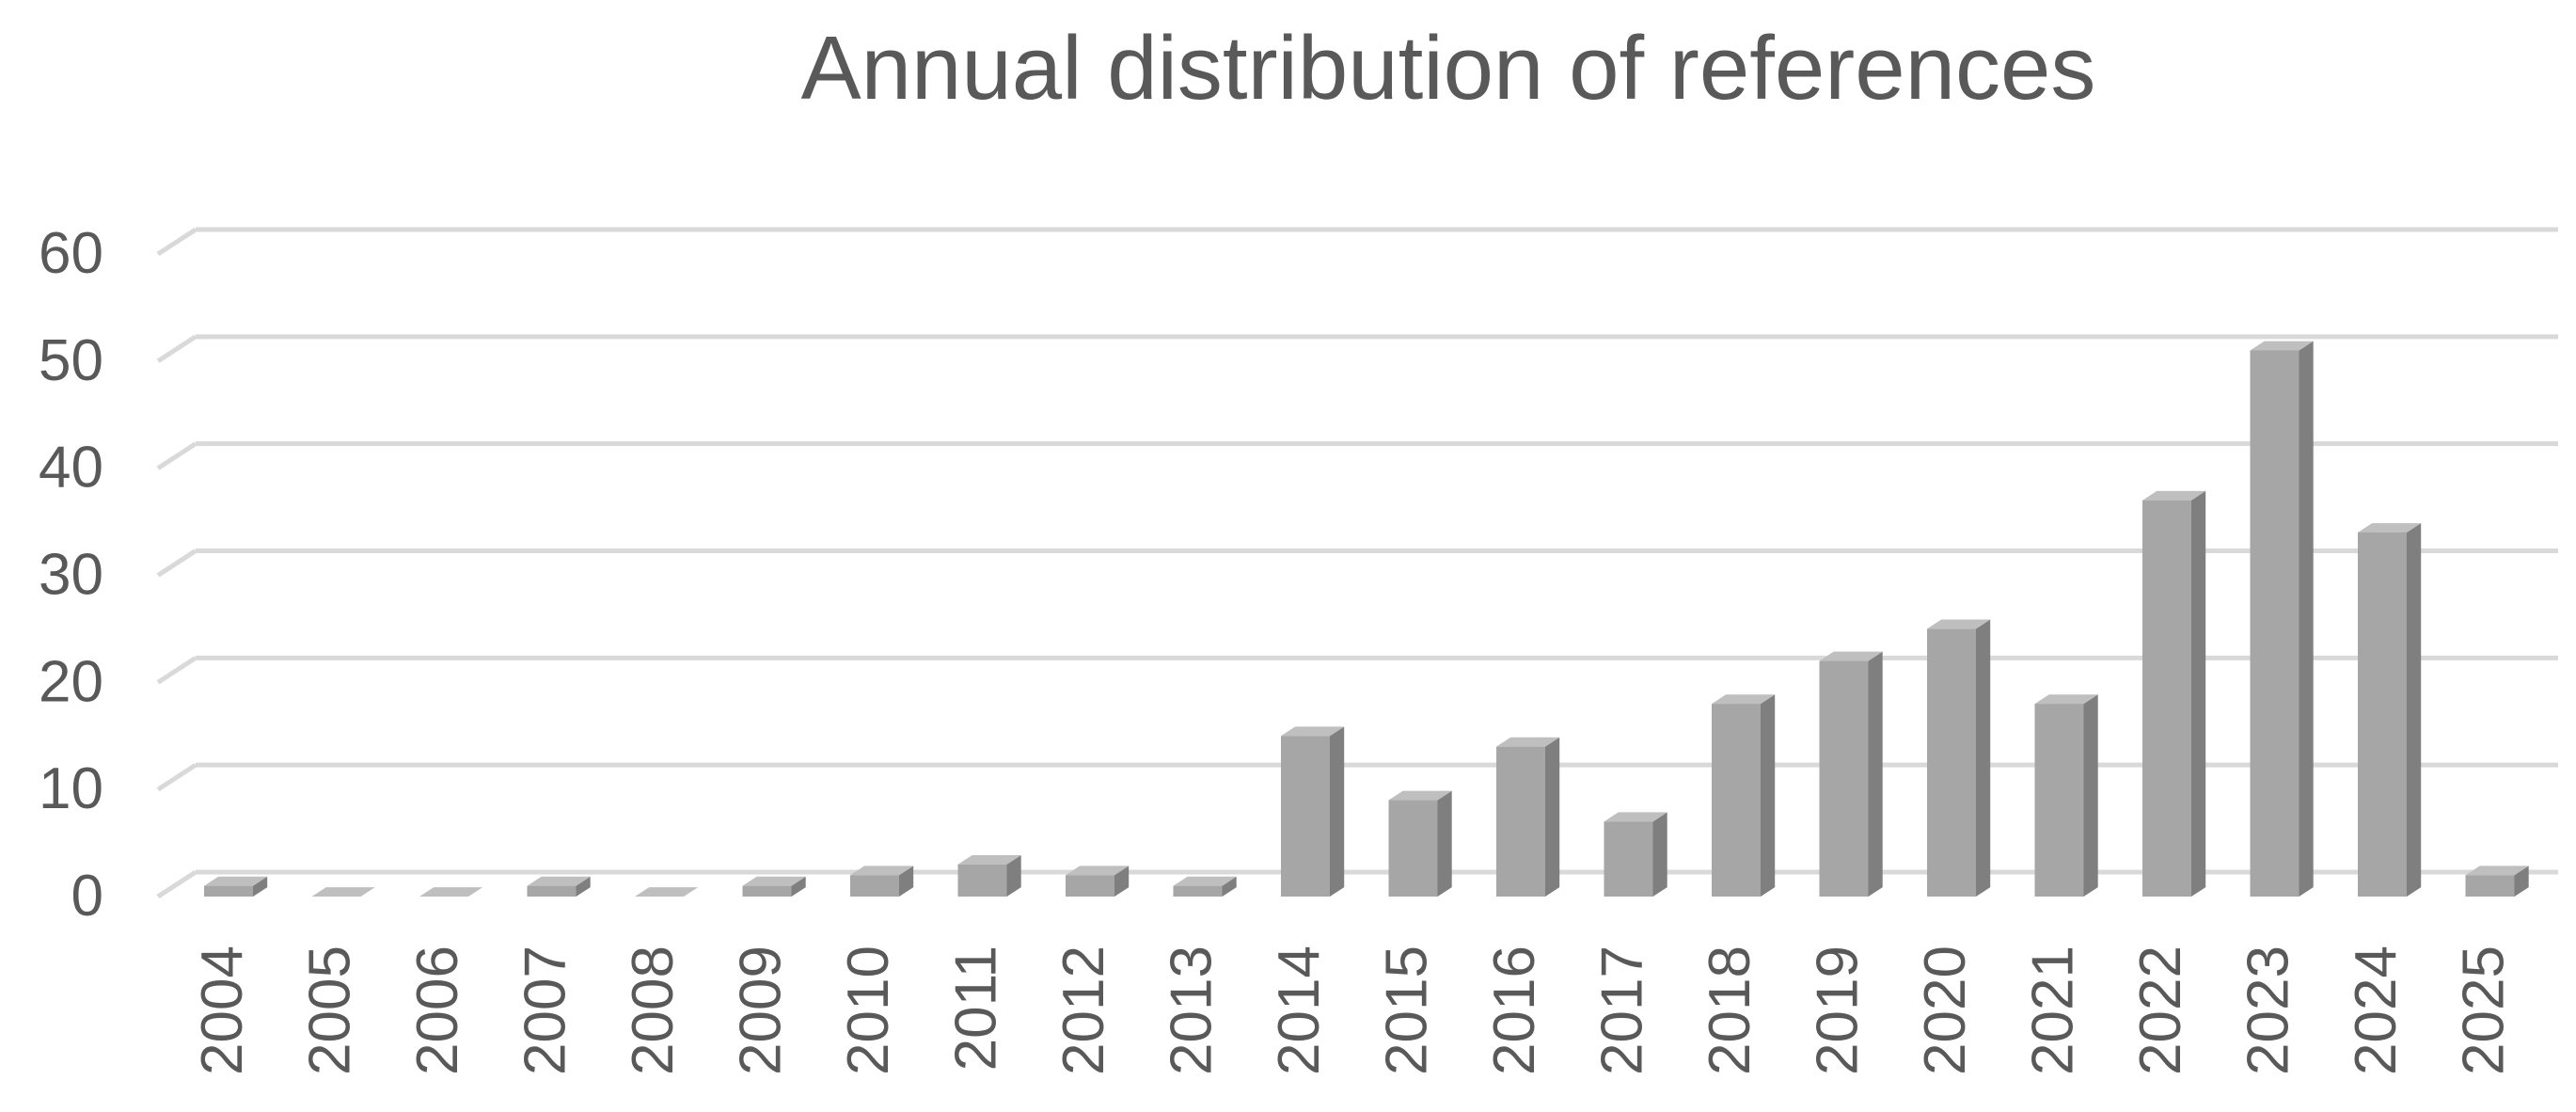  I want to click on x-tick-label: 2025, so click(2484, 1010).